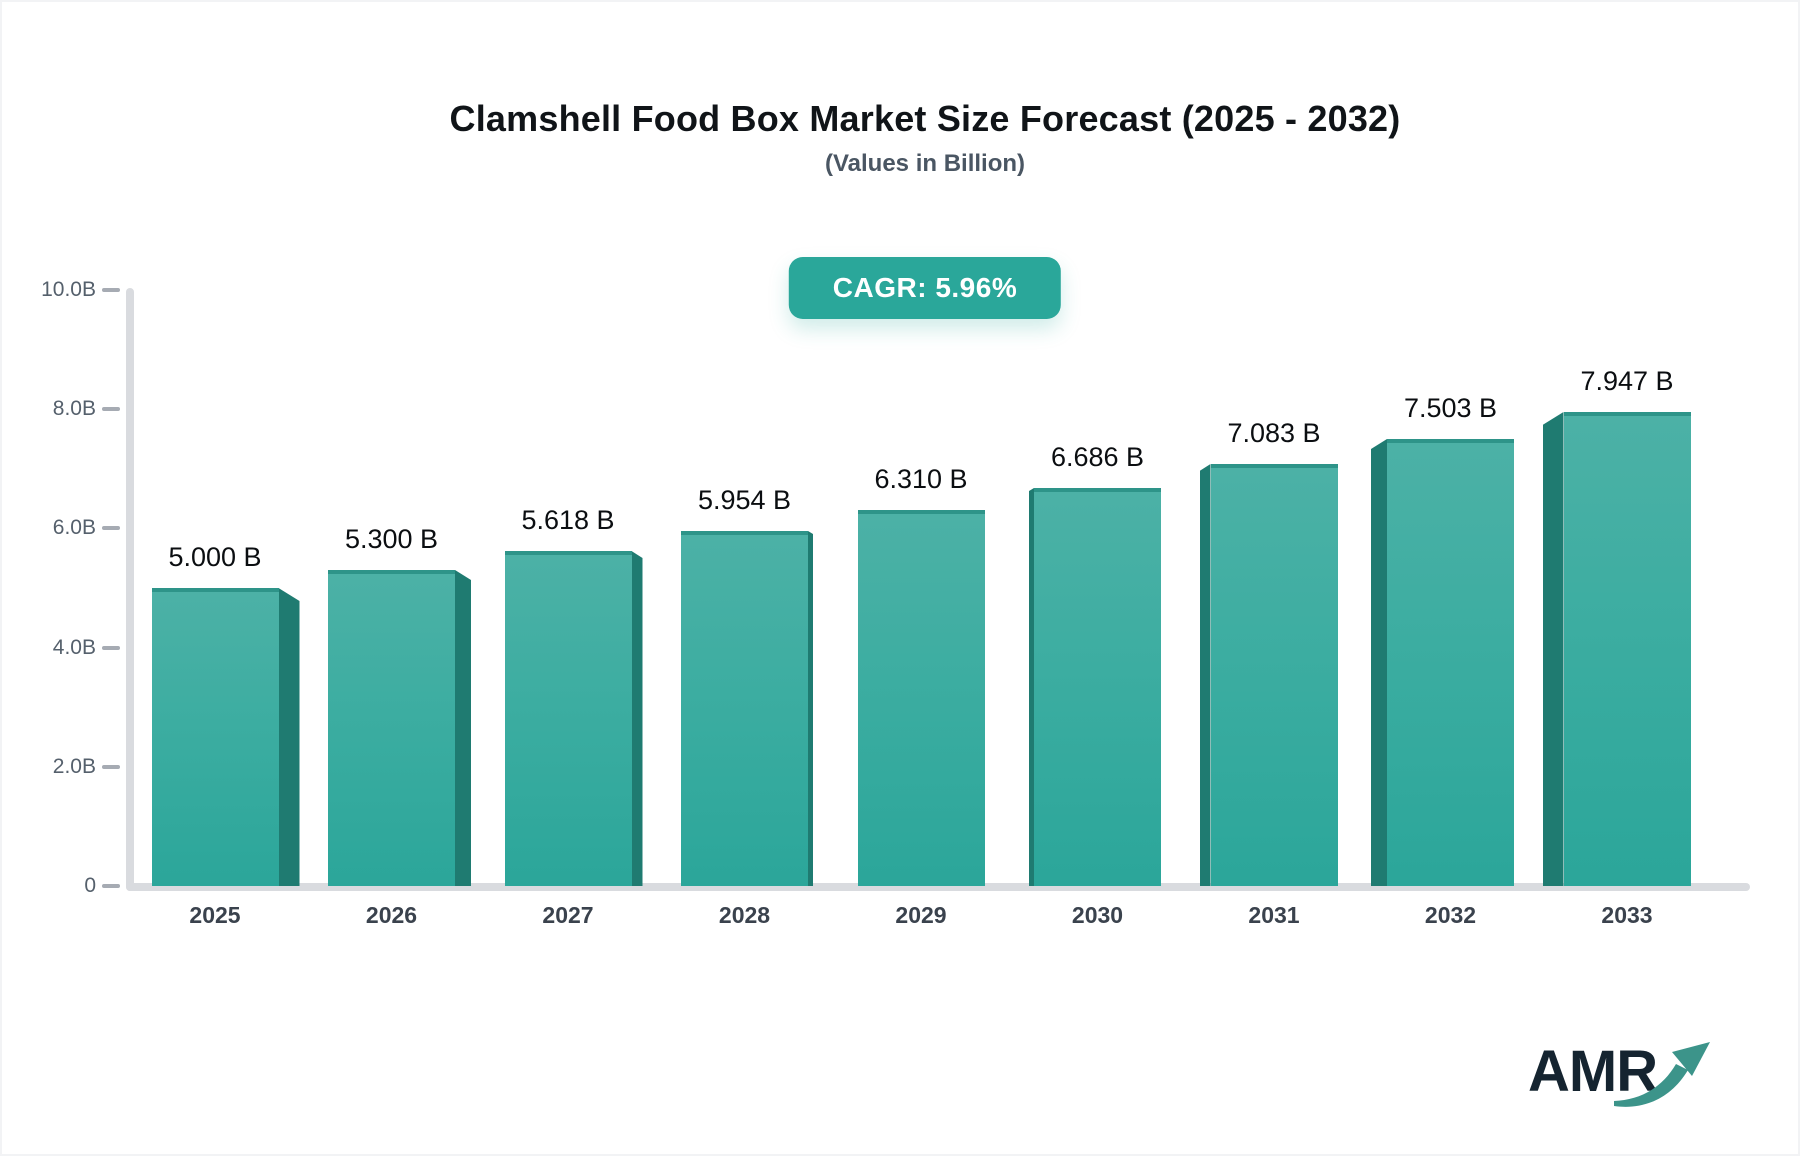 Image resolution: width=1800 pixels, height=1156 pixels. I want to click on bar-value-label: 5.618 B, so click(568, 520).